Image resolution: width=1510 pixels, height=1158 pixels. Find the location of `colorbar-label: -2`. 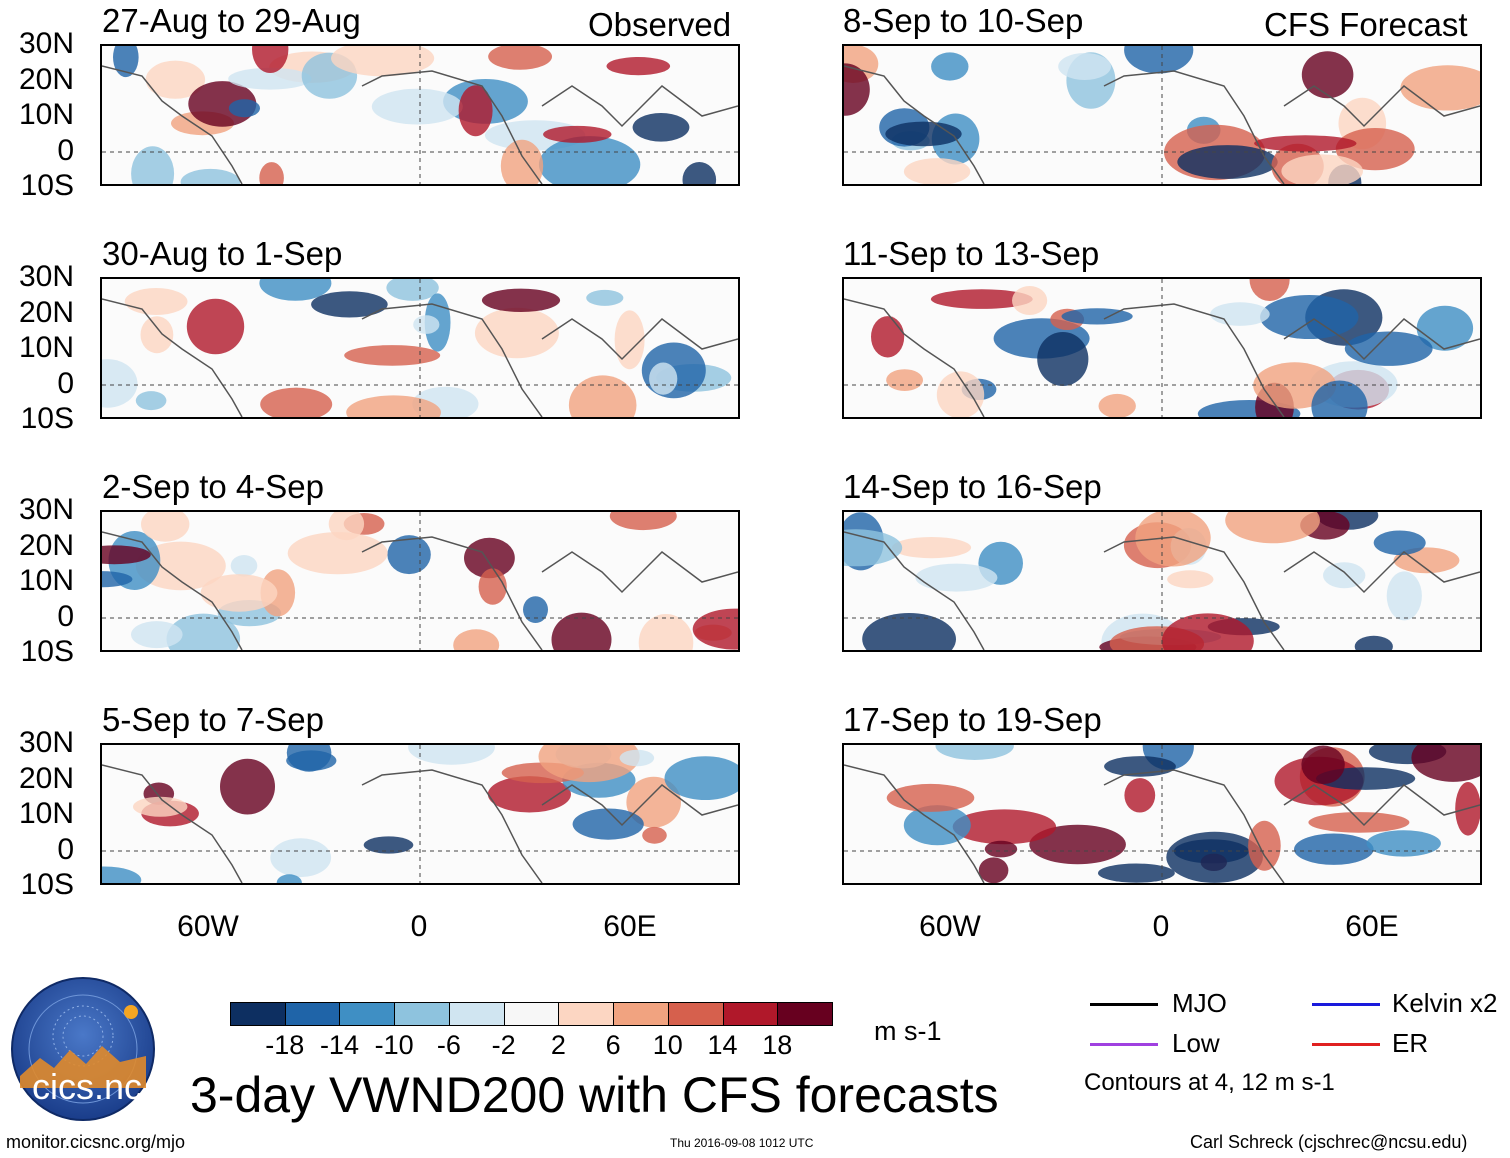

colorbar-label: -2 is located at coordinates (503, 1045).